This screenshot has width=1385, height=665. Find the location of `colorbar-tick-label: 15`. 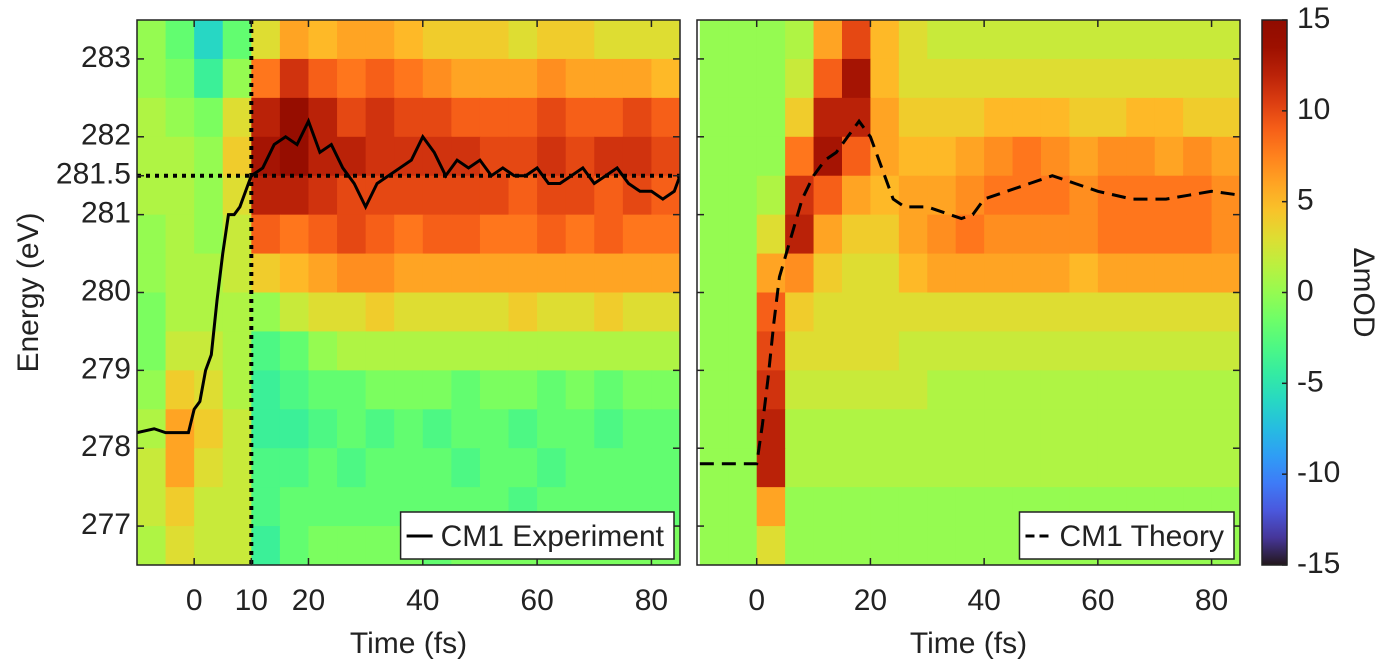

colorbar-tick-label: 15 is located at coordinates (1313, 18).